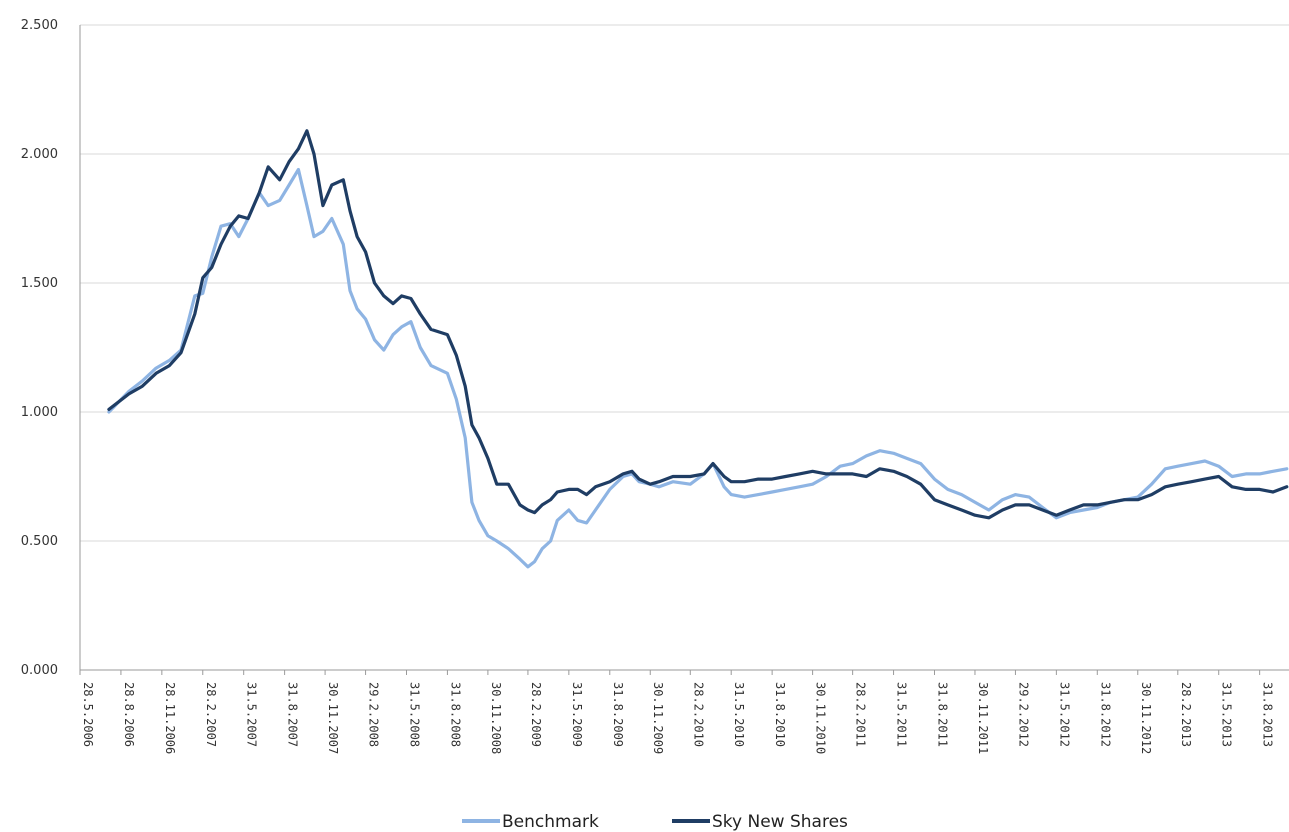 Image resolution: width=1289 pixels, height=832 pixels. I want to click on y-tick-label: 2.500, so click(39, 25).